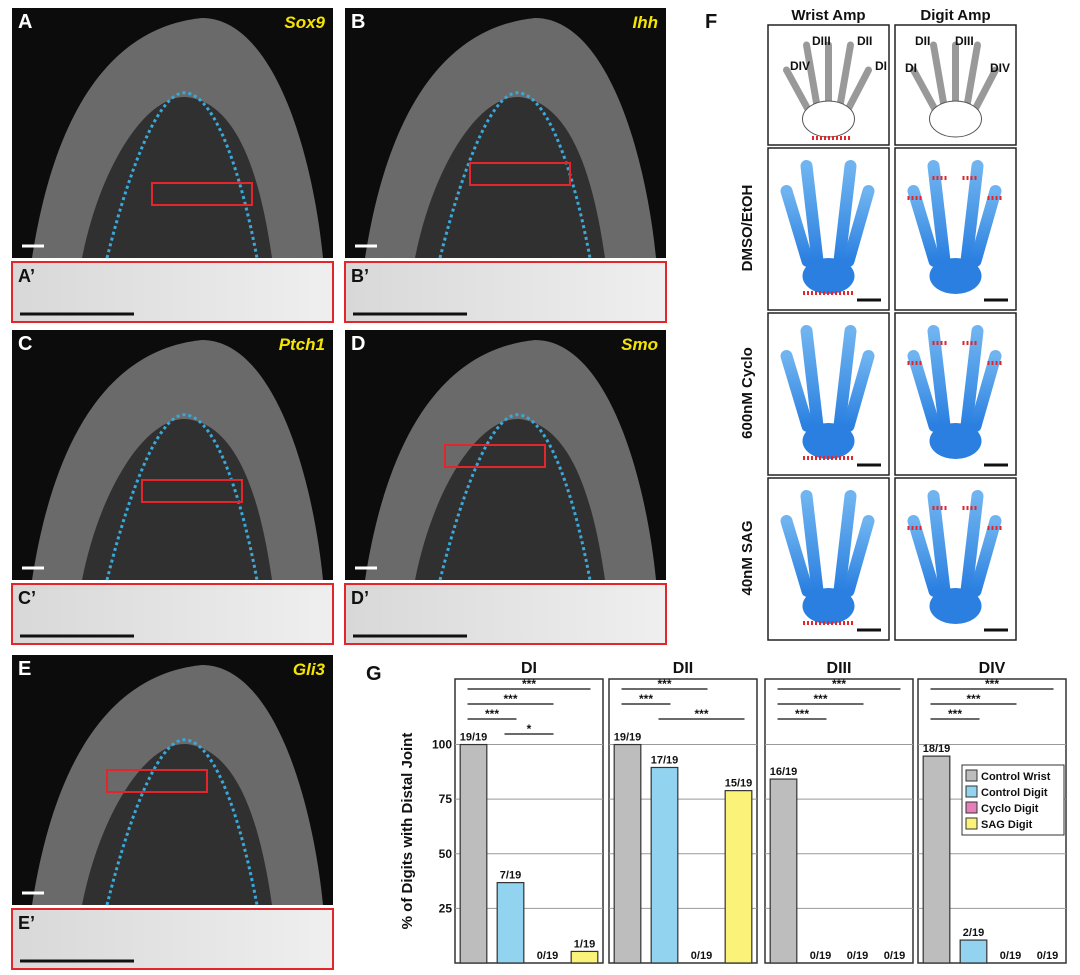  Describe the element at coordinates (25, 22) in the screenshot. I see `panel-letter: A` at that location.